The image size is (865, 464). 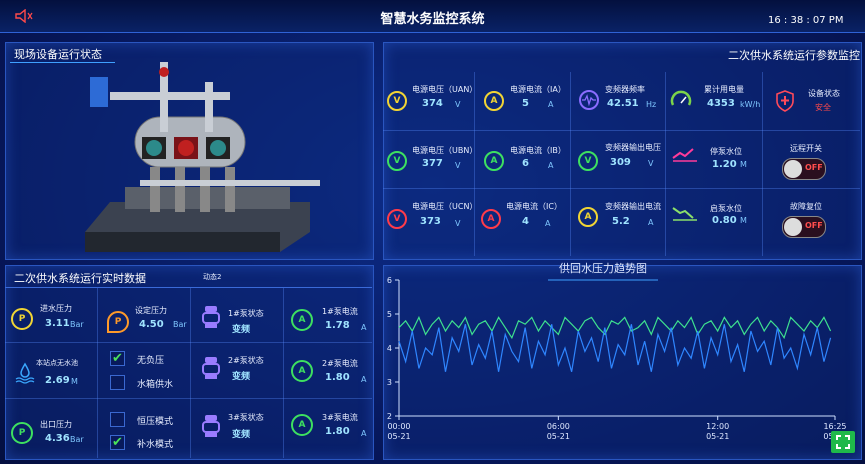 I want to click on lb: 进水压力, so click(x=56, y=308).